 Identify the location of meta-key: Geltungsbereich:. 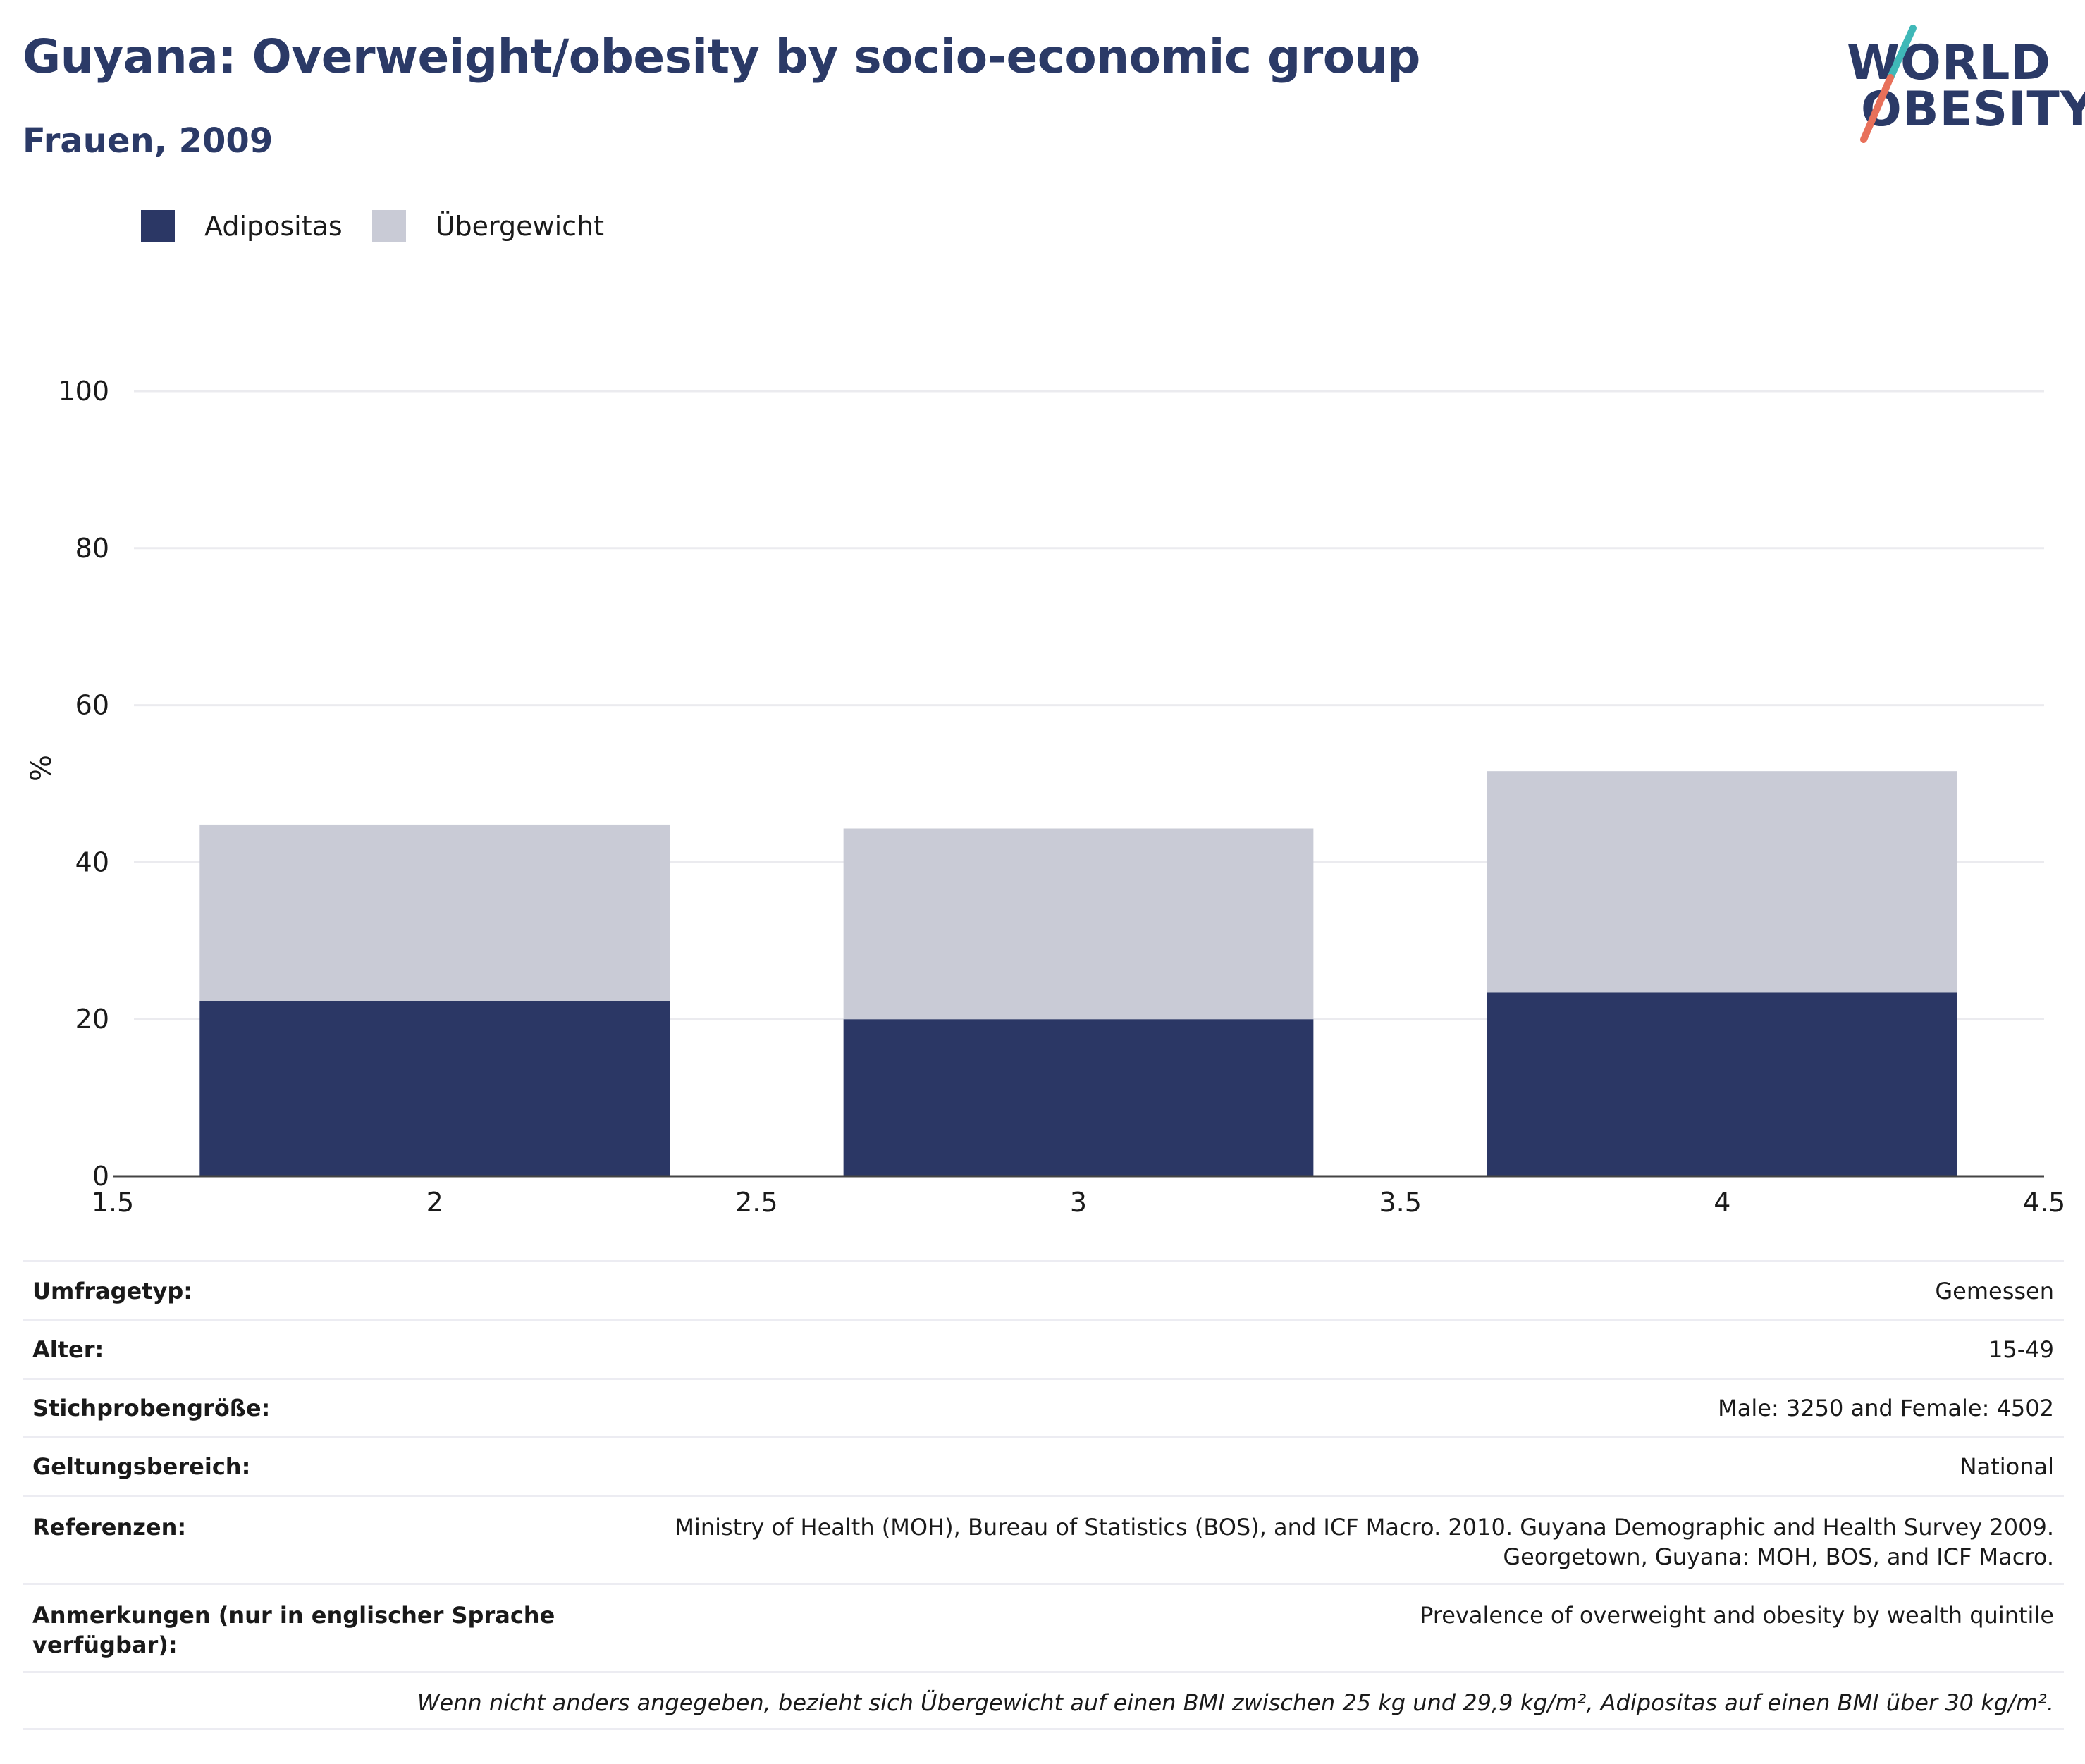
(141, 1466).